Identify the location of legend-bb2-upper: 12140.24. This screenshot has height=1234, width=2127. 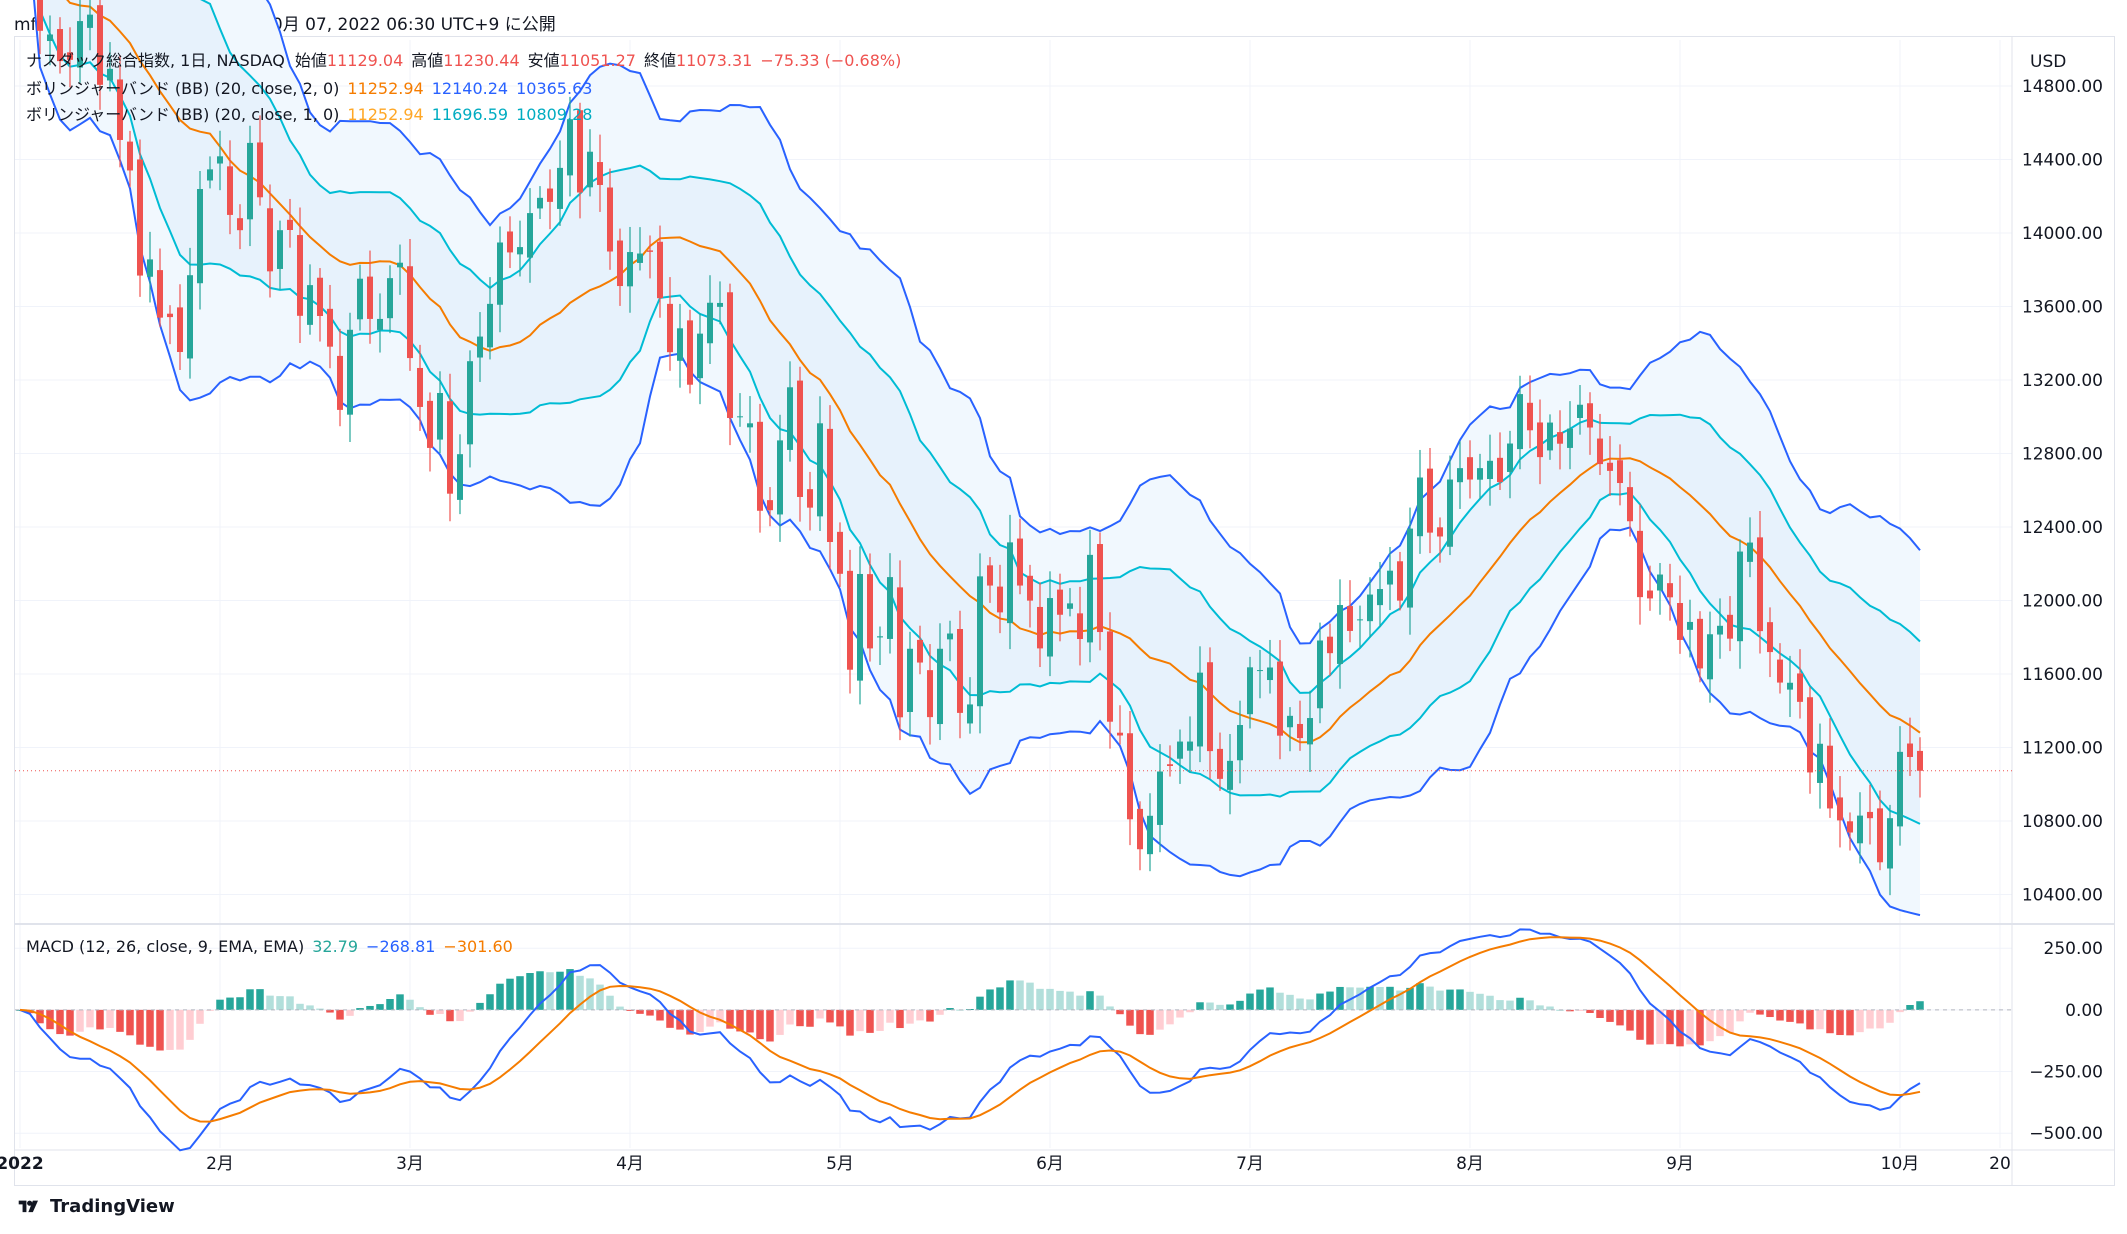
(470, 88).